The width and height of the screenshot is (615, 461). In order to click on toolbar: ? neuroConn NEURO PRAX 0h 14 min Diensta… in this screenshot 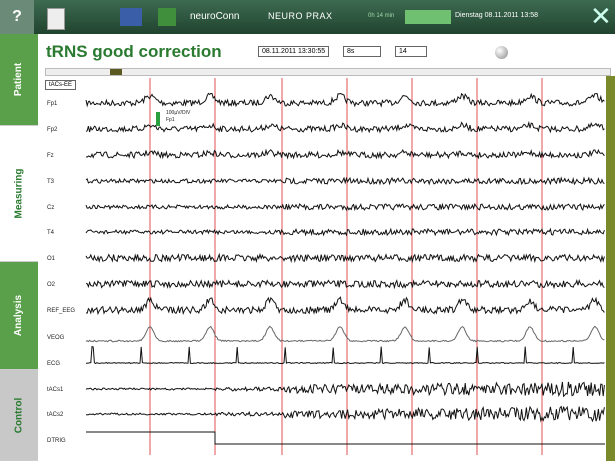, I will do `click(307, 17)`.